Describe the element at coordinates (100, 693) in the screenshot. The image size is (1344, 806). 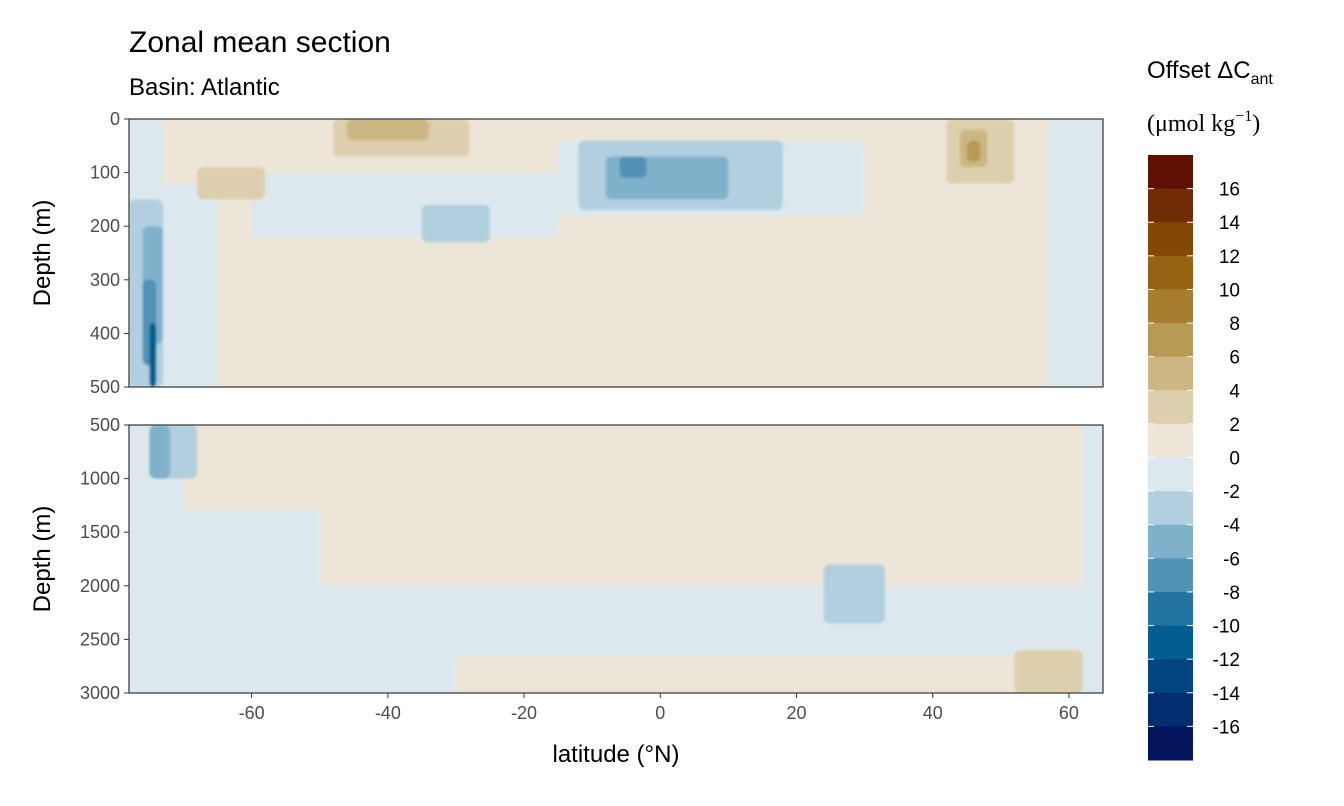
I see `y-tick-label: 3000` at that location.